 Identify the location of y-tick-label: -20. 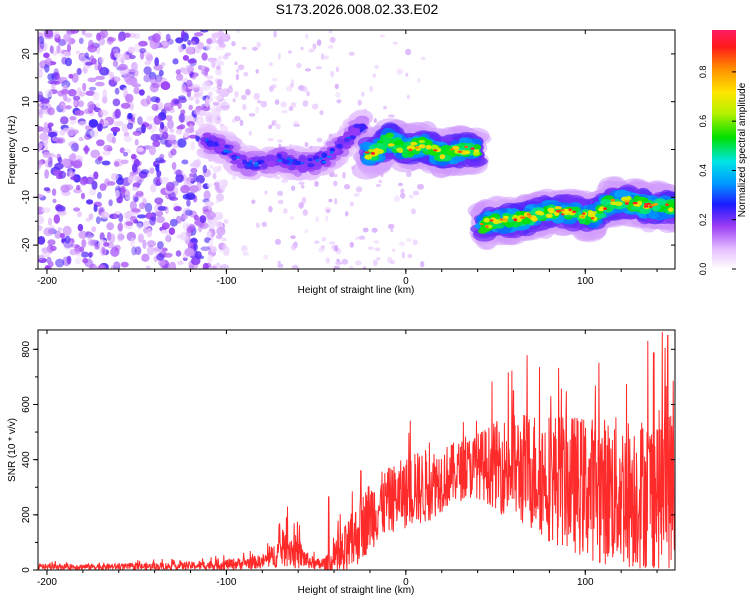
(26, 244).